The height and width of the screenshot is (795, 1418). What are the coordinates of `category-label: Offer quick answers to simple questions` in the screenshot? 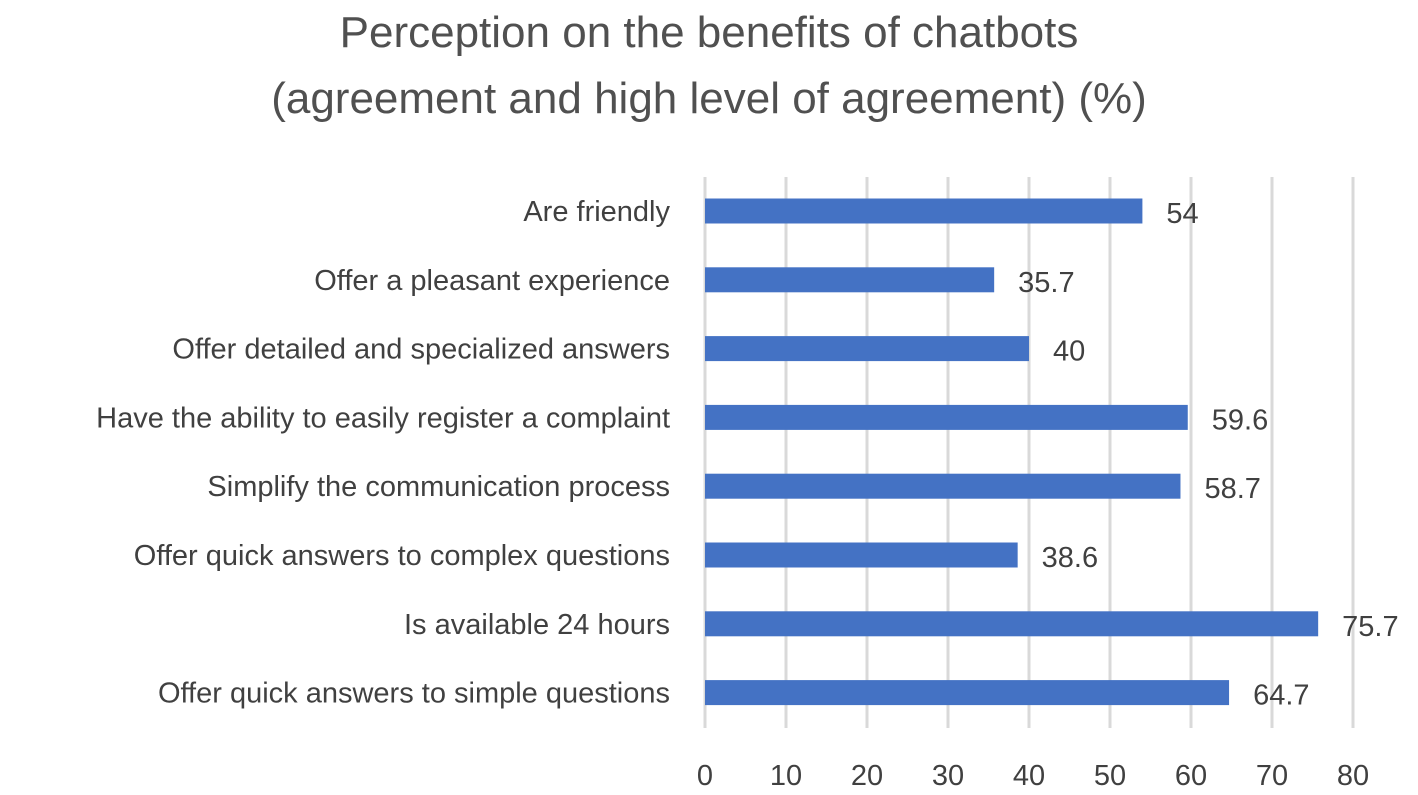 It's located at (414, 694).